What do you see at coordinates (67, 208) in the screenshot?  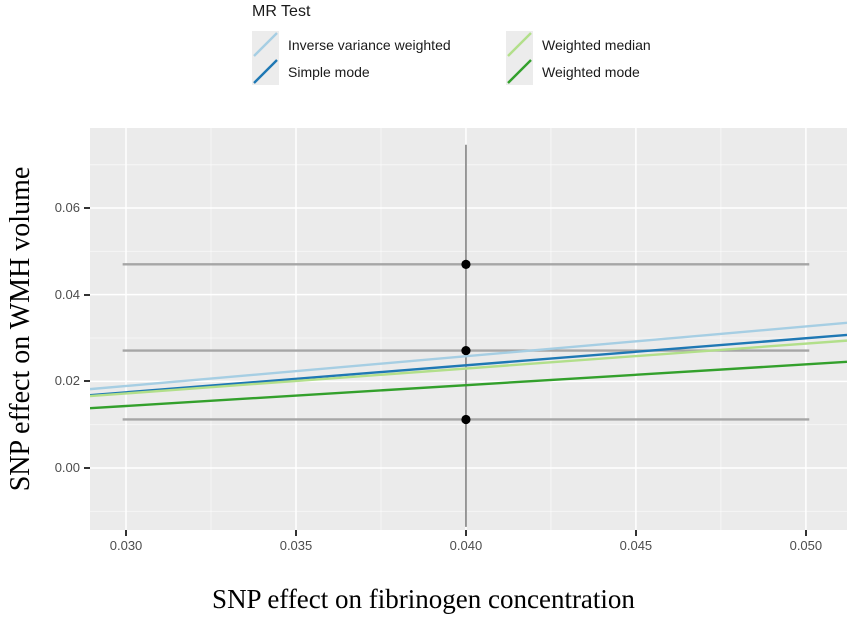 I see `y-tick-label: 0.06` at bounding box center [67, 208].